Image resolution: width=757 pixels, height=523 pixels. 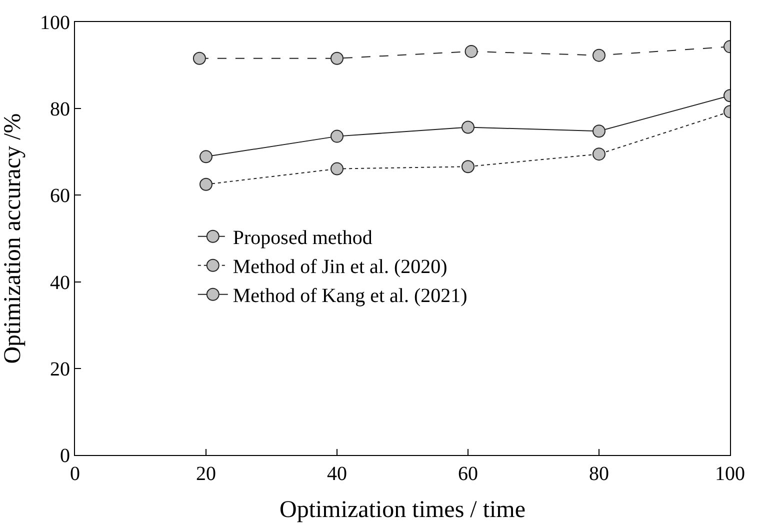 I want to click on legend-label: Proposed method, so click(x=302, y=238).